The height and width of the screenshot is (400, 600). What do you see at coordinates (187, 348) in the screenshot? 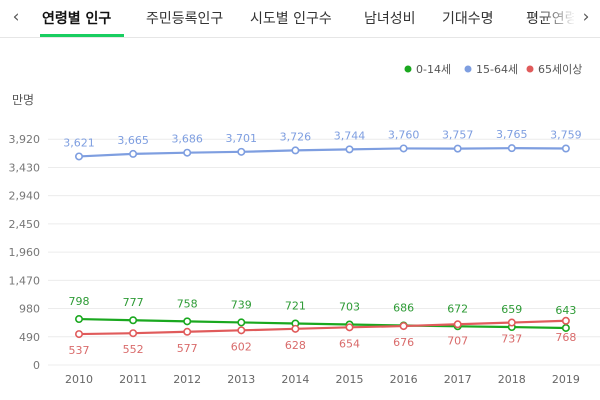
I see `data-label: 577` at bounding box center [187, 348].